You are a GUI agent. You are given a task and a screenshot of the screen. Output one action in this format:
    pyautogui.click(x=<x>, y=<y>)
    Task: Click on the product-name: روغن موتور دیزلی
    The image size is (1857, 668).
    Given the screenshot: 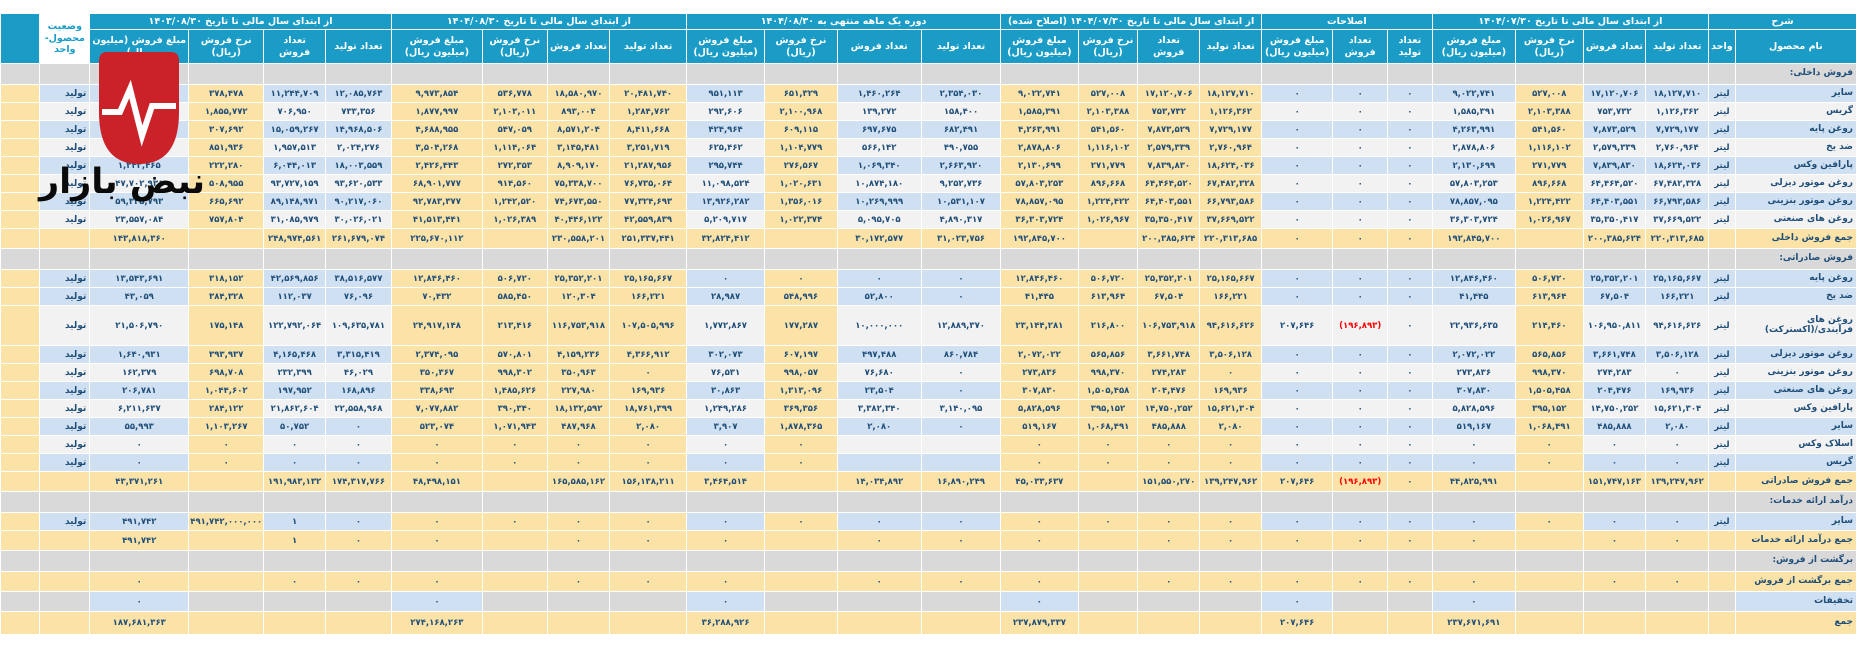 What is the action you would take?
    pyautogui.click(x=1795, y=354)
    